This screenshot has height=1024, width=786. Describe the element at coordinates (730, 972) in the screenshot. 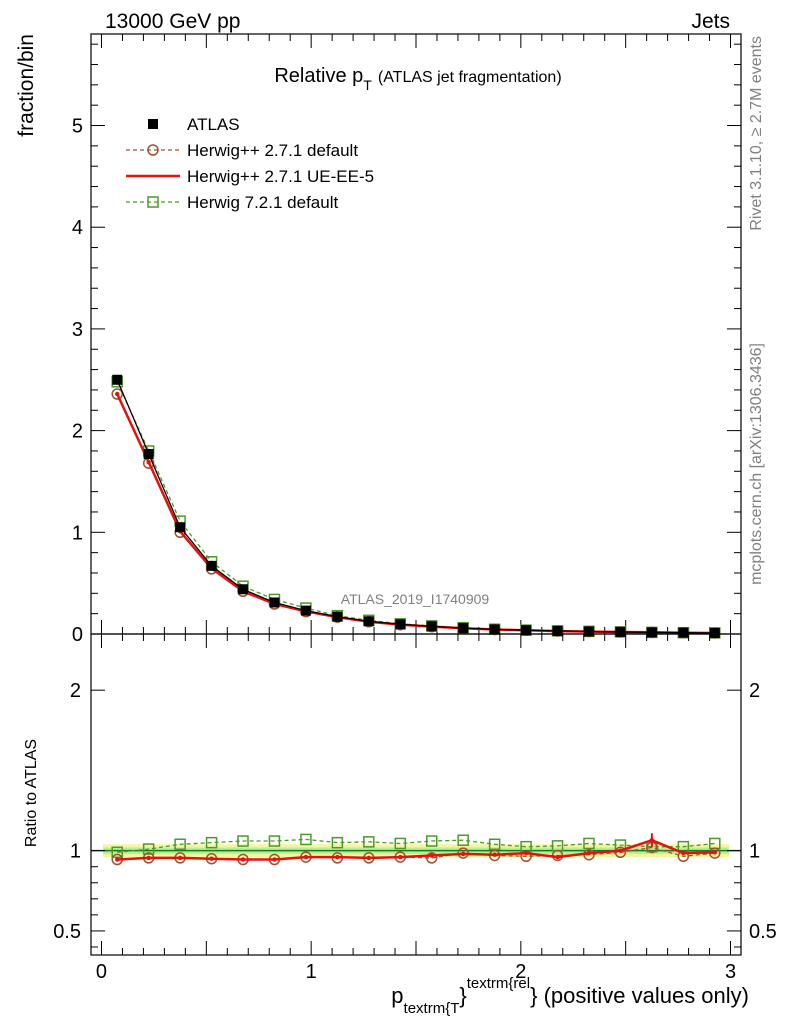

I see `xtick-label: 3` at that location.